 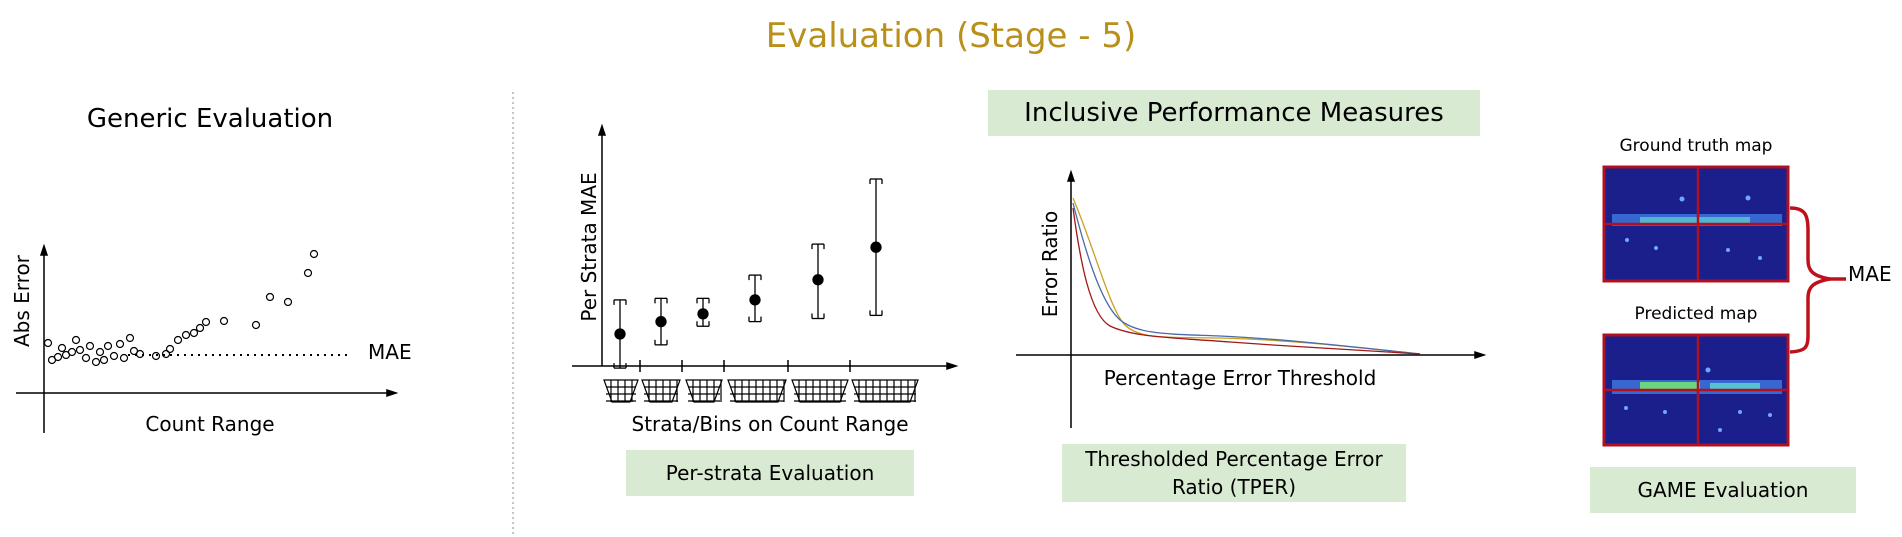 What do you see at coordinates (1240, 378) in the screenshot?
I see `tper-xlabel: Percentage Error Threshold` at bounding box center [1240, 378].